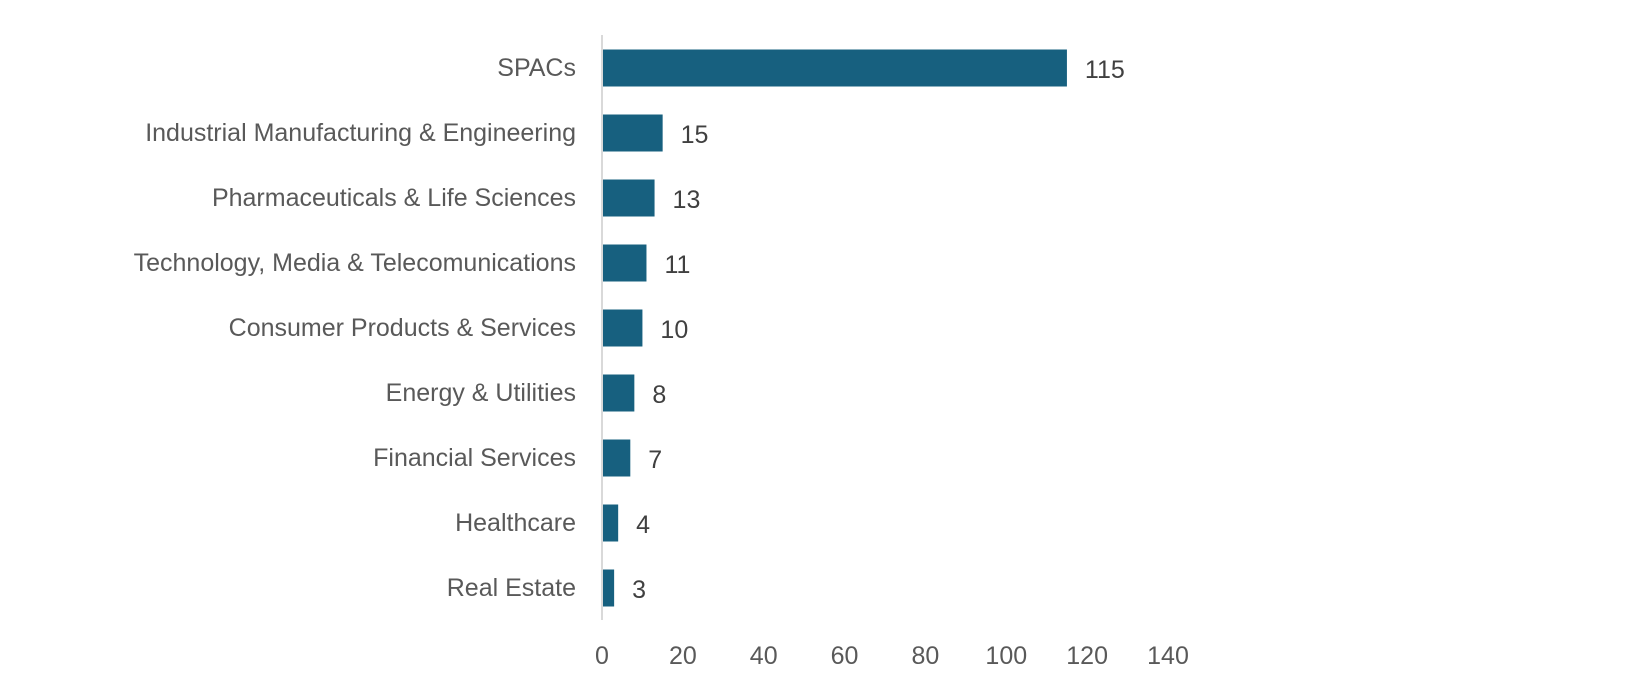 Image resolution: width=1635 pixels, height=685 pixels. What do you see at coordinates (394, 198) in the screenshot?
I see `category-label: Pharmaceuticals & Life Sciences` at bounding box center [394, 198].